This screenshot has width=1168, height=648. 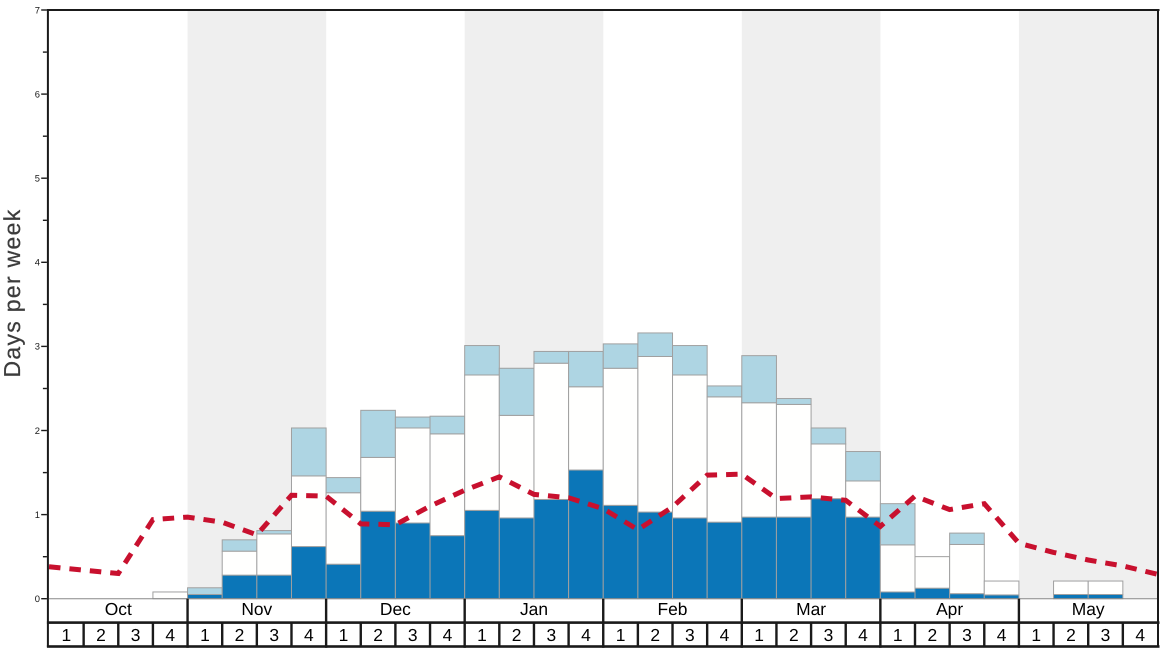 What do you see at coordinates (37, 93) in the screenshot?
I see `svg-text: 6` at bounding box center [37, 93].